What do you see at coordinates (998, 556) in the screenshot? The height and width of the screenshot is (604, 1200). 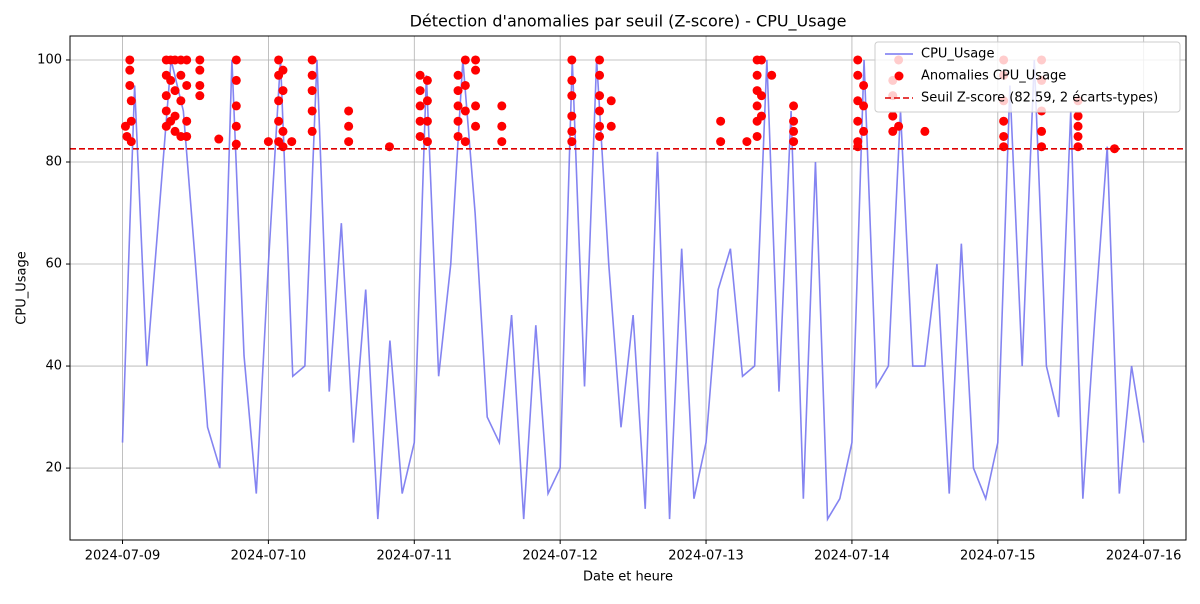 I see `x-tick-label: 2024-07-15` at bounding box center [998, 556].